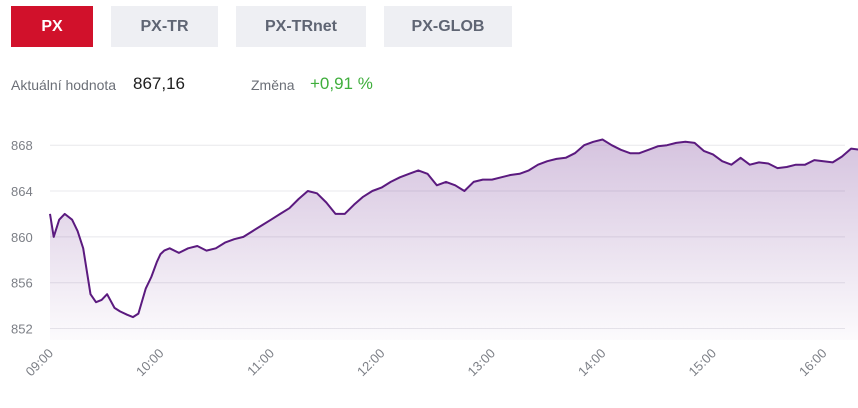 This screenshot has height=408, width=858. Describe the element at coordinates (301, 26) in the screenshot. I see `tab-px-trnet: PX-TRnet` at that location.